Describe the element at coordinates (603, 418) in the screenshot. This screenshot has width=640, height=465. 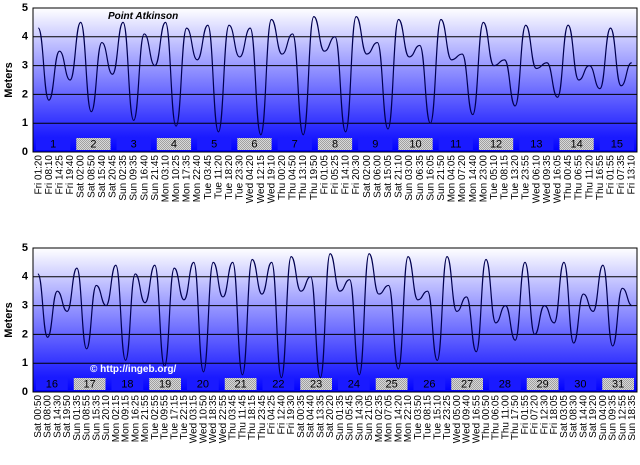
I see `x-tick-label: Sun 04:00` at that location.